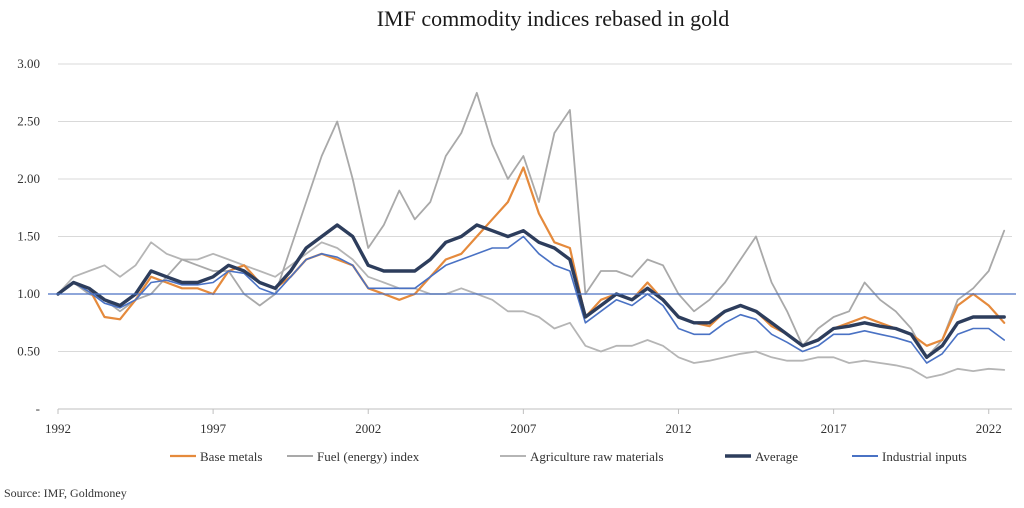  I want to click on x-tick-label: 2012, so click(678, 428).